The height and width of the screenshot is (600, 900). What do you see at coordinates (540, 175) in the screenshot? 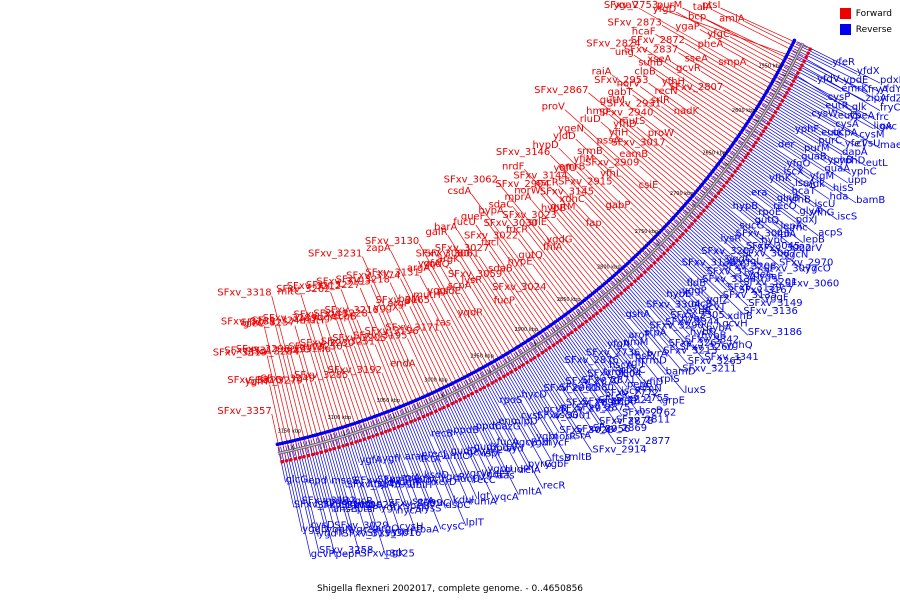
I see `gene-label: SFxv_3144` at bounding box center [540, 175].